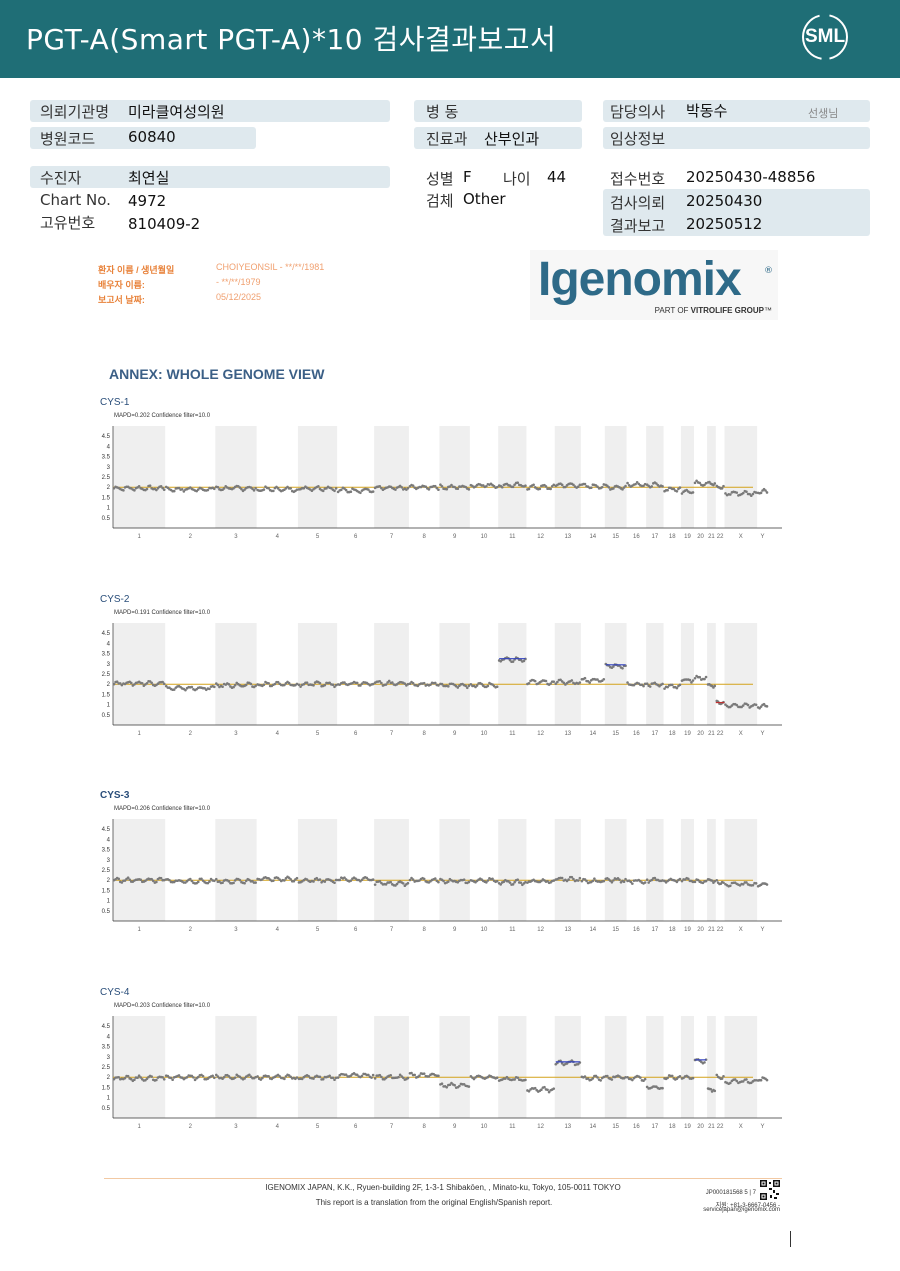 The image size is (900, 1271). I want to click on y-tick-label: 2.5, so click(106, 1068).